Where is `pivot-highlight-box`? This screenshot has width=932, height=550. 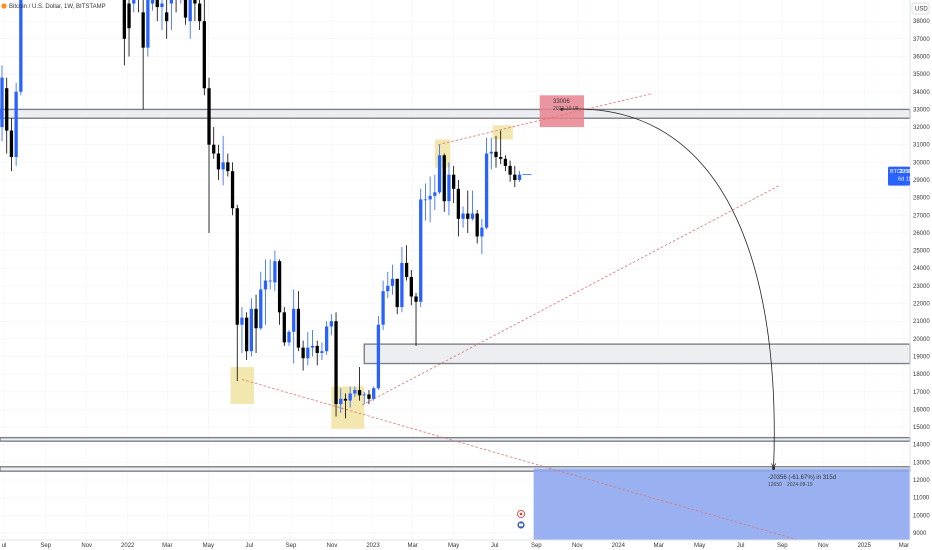
pivot-highlight-box is located at coordinates (242, 386).